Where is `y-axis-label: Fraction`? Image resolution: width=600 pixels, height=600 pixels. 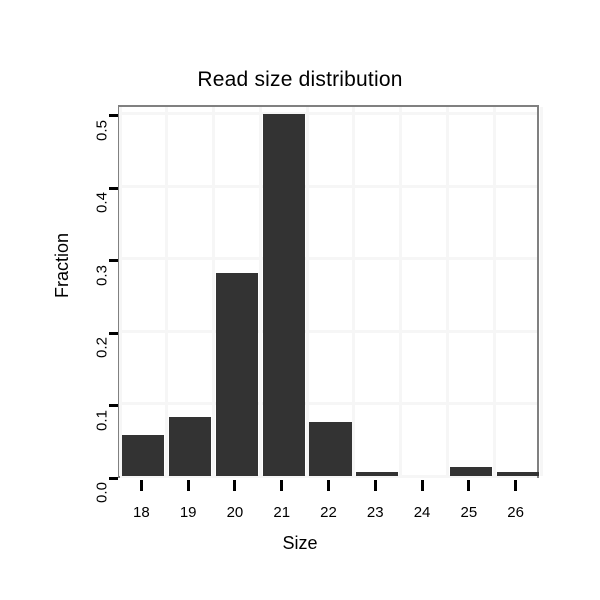
y-axis-label: Fraction is located at coordinates (62, 265).